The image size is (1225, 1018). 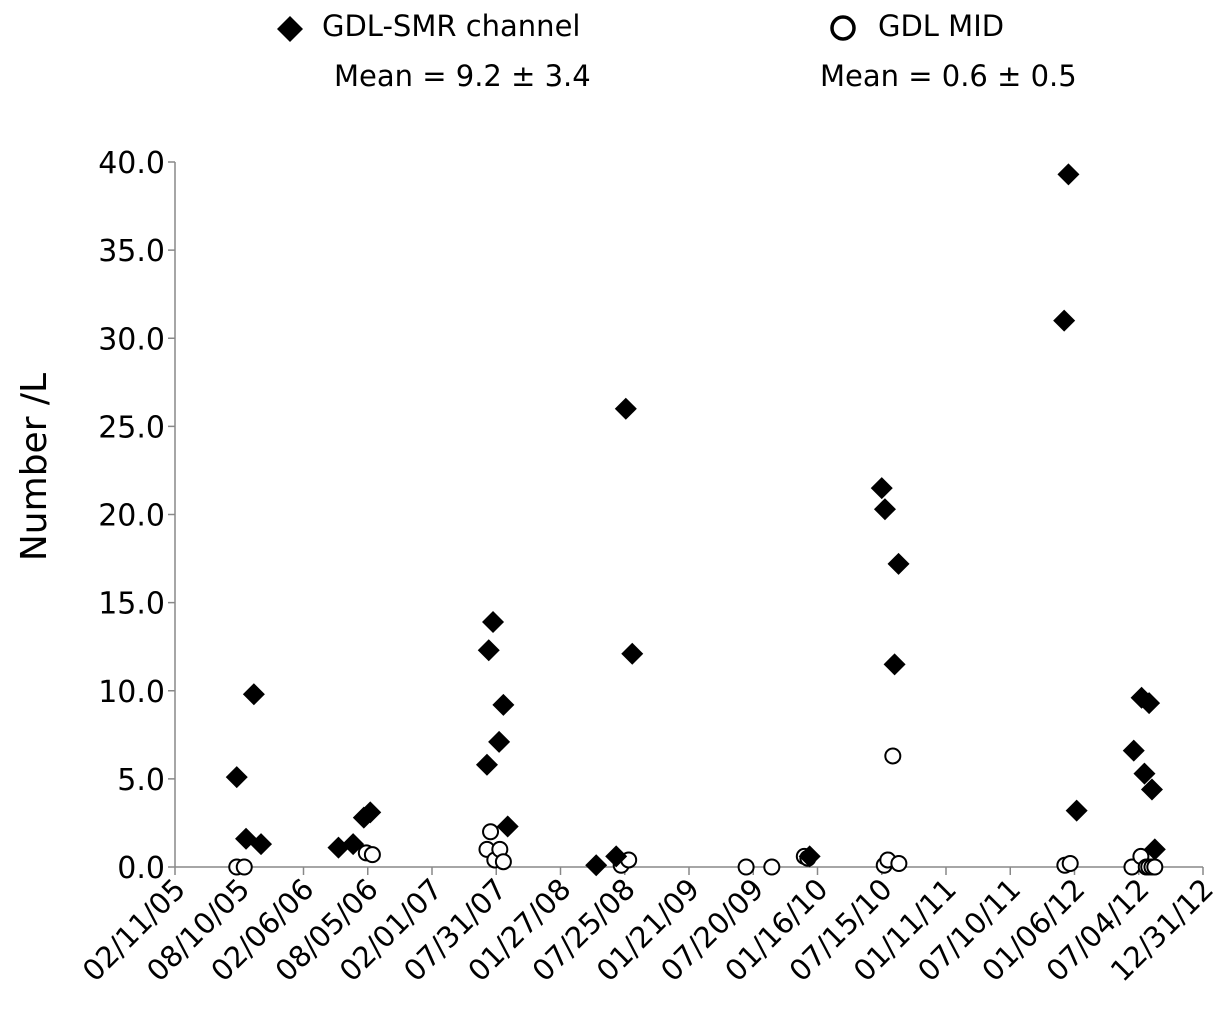 I want to click on y-tick-label: 40.0, so click(x=131, y=163).